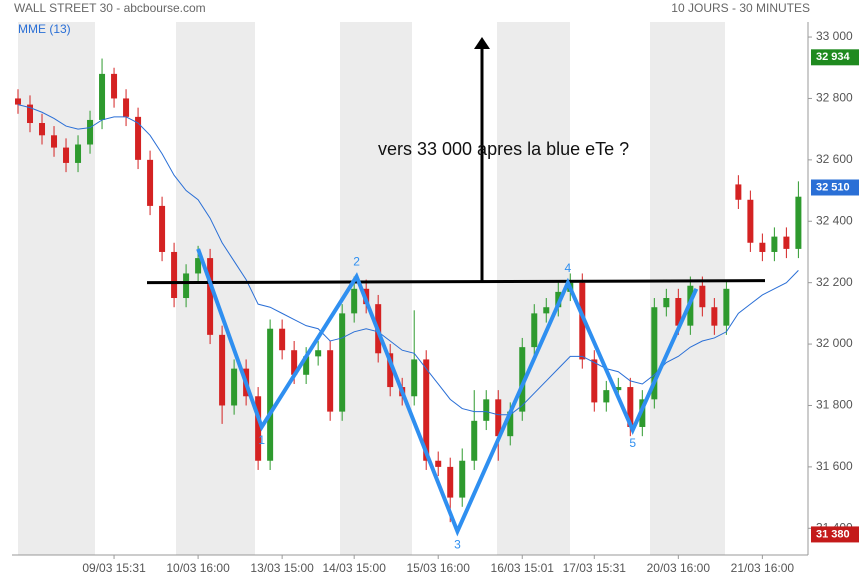  Describe the element at coordinates (261, 440) in the screenshot. I see `pattern-label: 1` at that location.